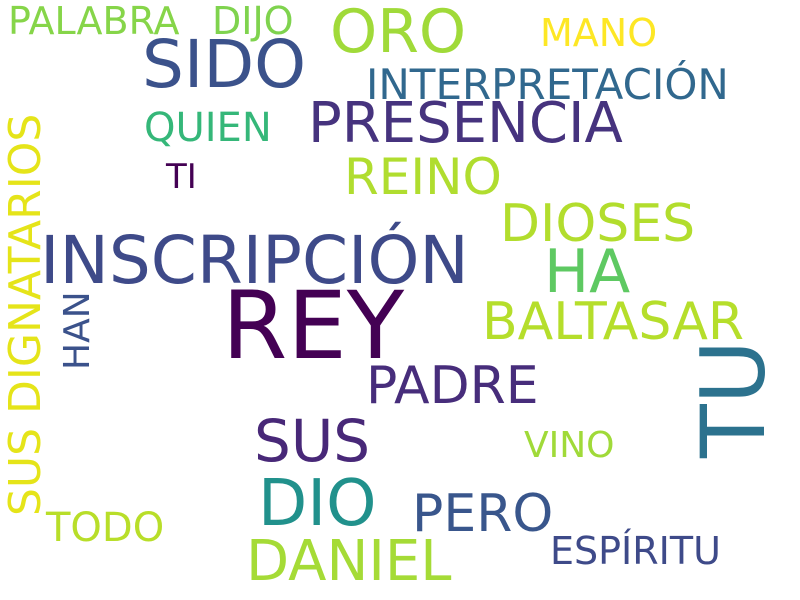 This screenshot has height=600, width=800. I want to click on word-dioses: DIOSES, so click(598, 224).